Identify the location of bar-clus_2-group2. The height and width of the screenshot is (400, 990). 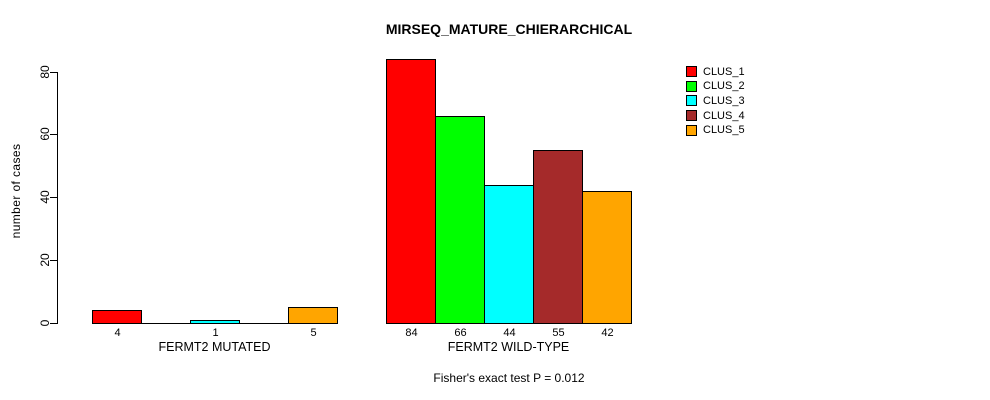
(460, 220).